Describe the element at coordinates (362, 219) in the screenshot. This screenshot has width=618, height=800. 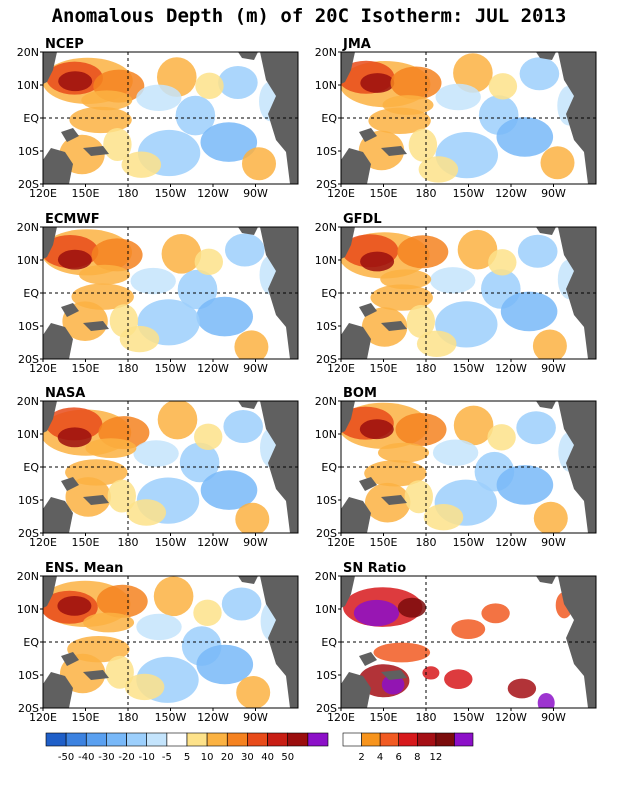
I see `panel-title: GFDL` at that location.